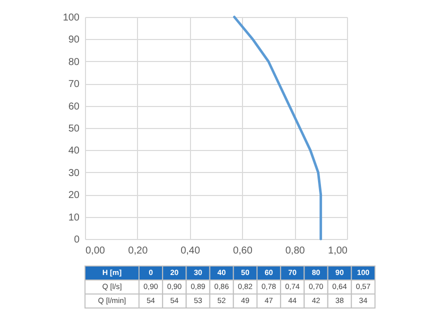 The image size is (440, 330). What do you see at coordinates (295, 251) in the screenshot?
I see `x-tick-label: 0,80` at bounding box center [295, 251].